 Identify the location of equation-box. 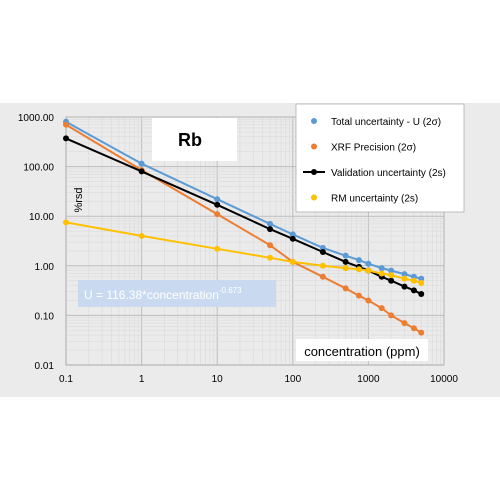
(177, 293).